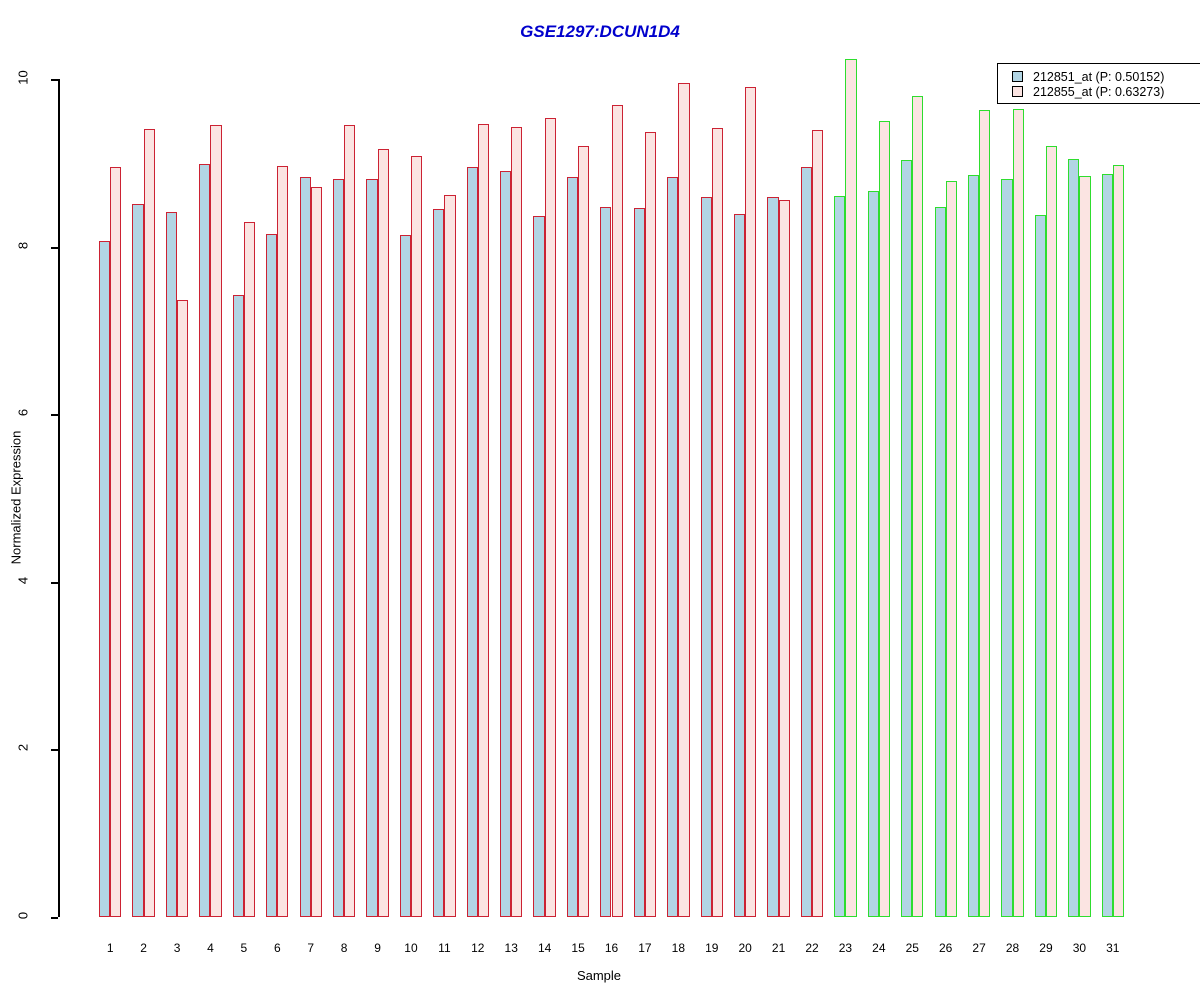 The image size is (1200, 1000). Describe the element at coordinates (350, 520) in the screenshot. I see `bar-sample-8-212855_at` at that location.